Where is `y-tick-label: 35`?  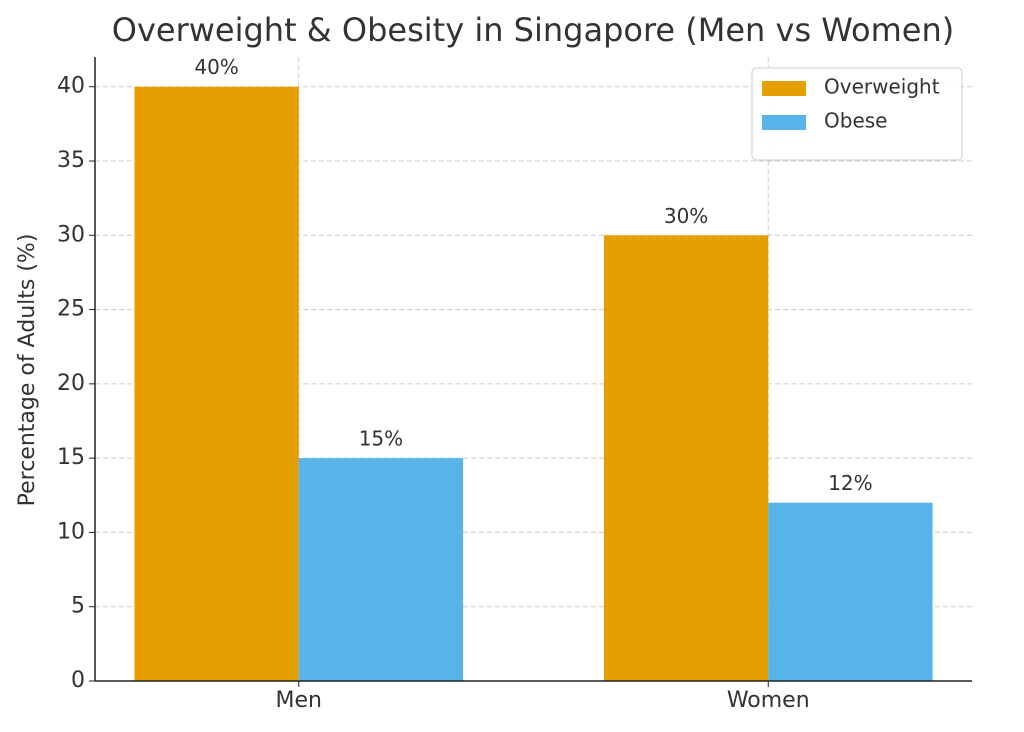 y-tick-label: 35 is located at coordinates (71, 160).